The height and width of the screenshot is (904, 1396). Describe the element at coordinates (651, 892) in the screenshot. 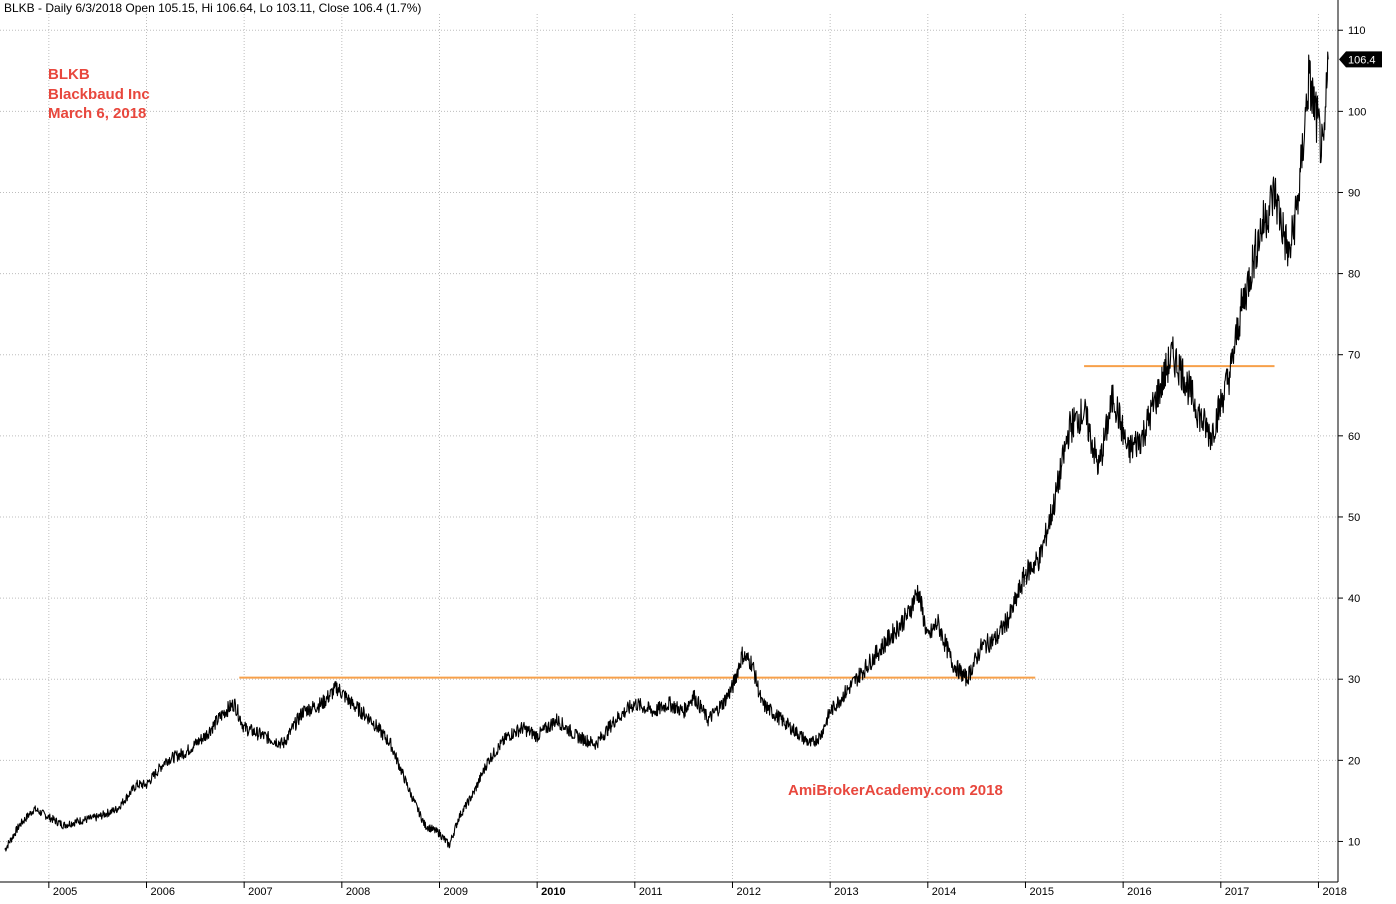

I see `x-tick-label: 2011` at that location.